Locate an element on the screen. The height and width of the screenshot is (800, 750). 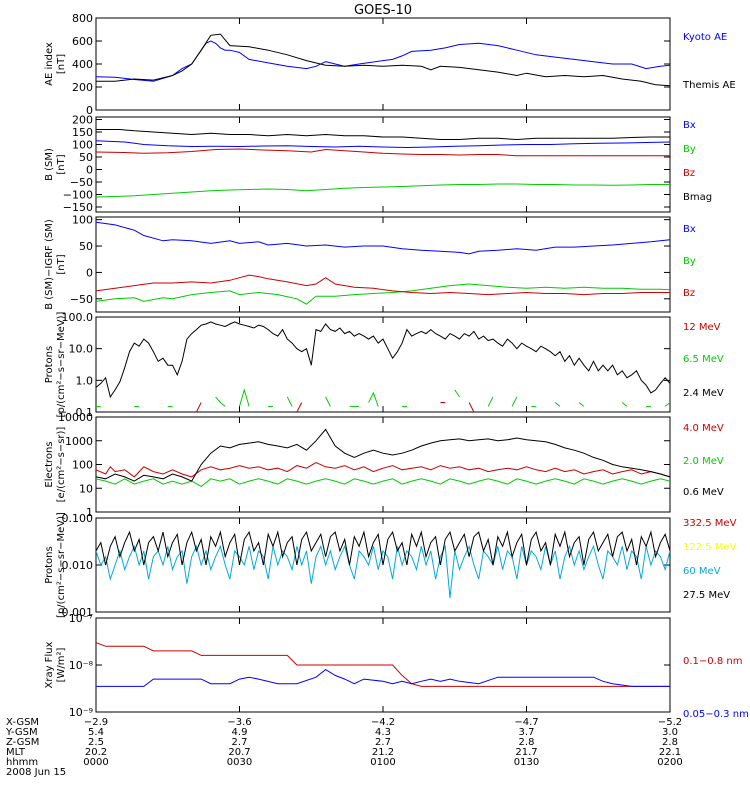
y-tick-label: 100.0 is located at coordinates (78, 317).